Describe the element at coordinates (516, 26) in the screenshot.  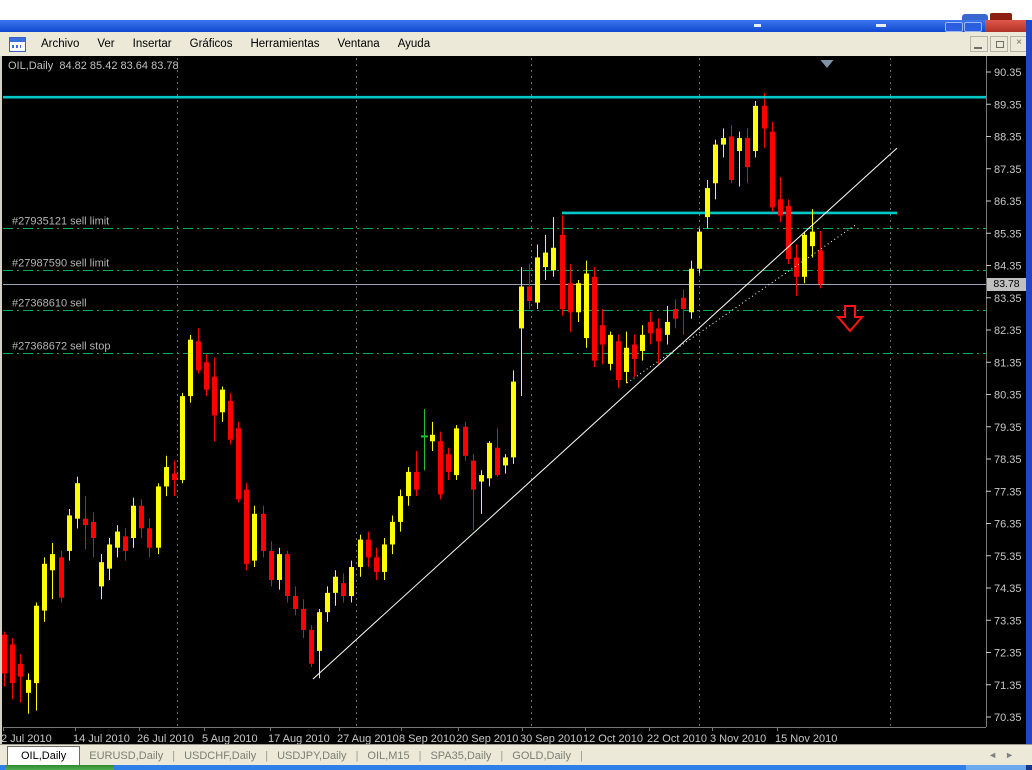
I see `main-title-bar` at that location.